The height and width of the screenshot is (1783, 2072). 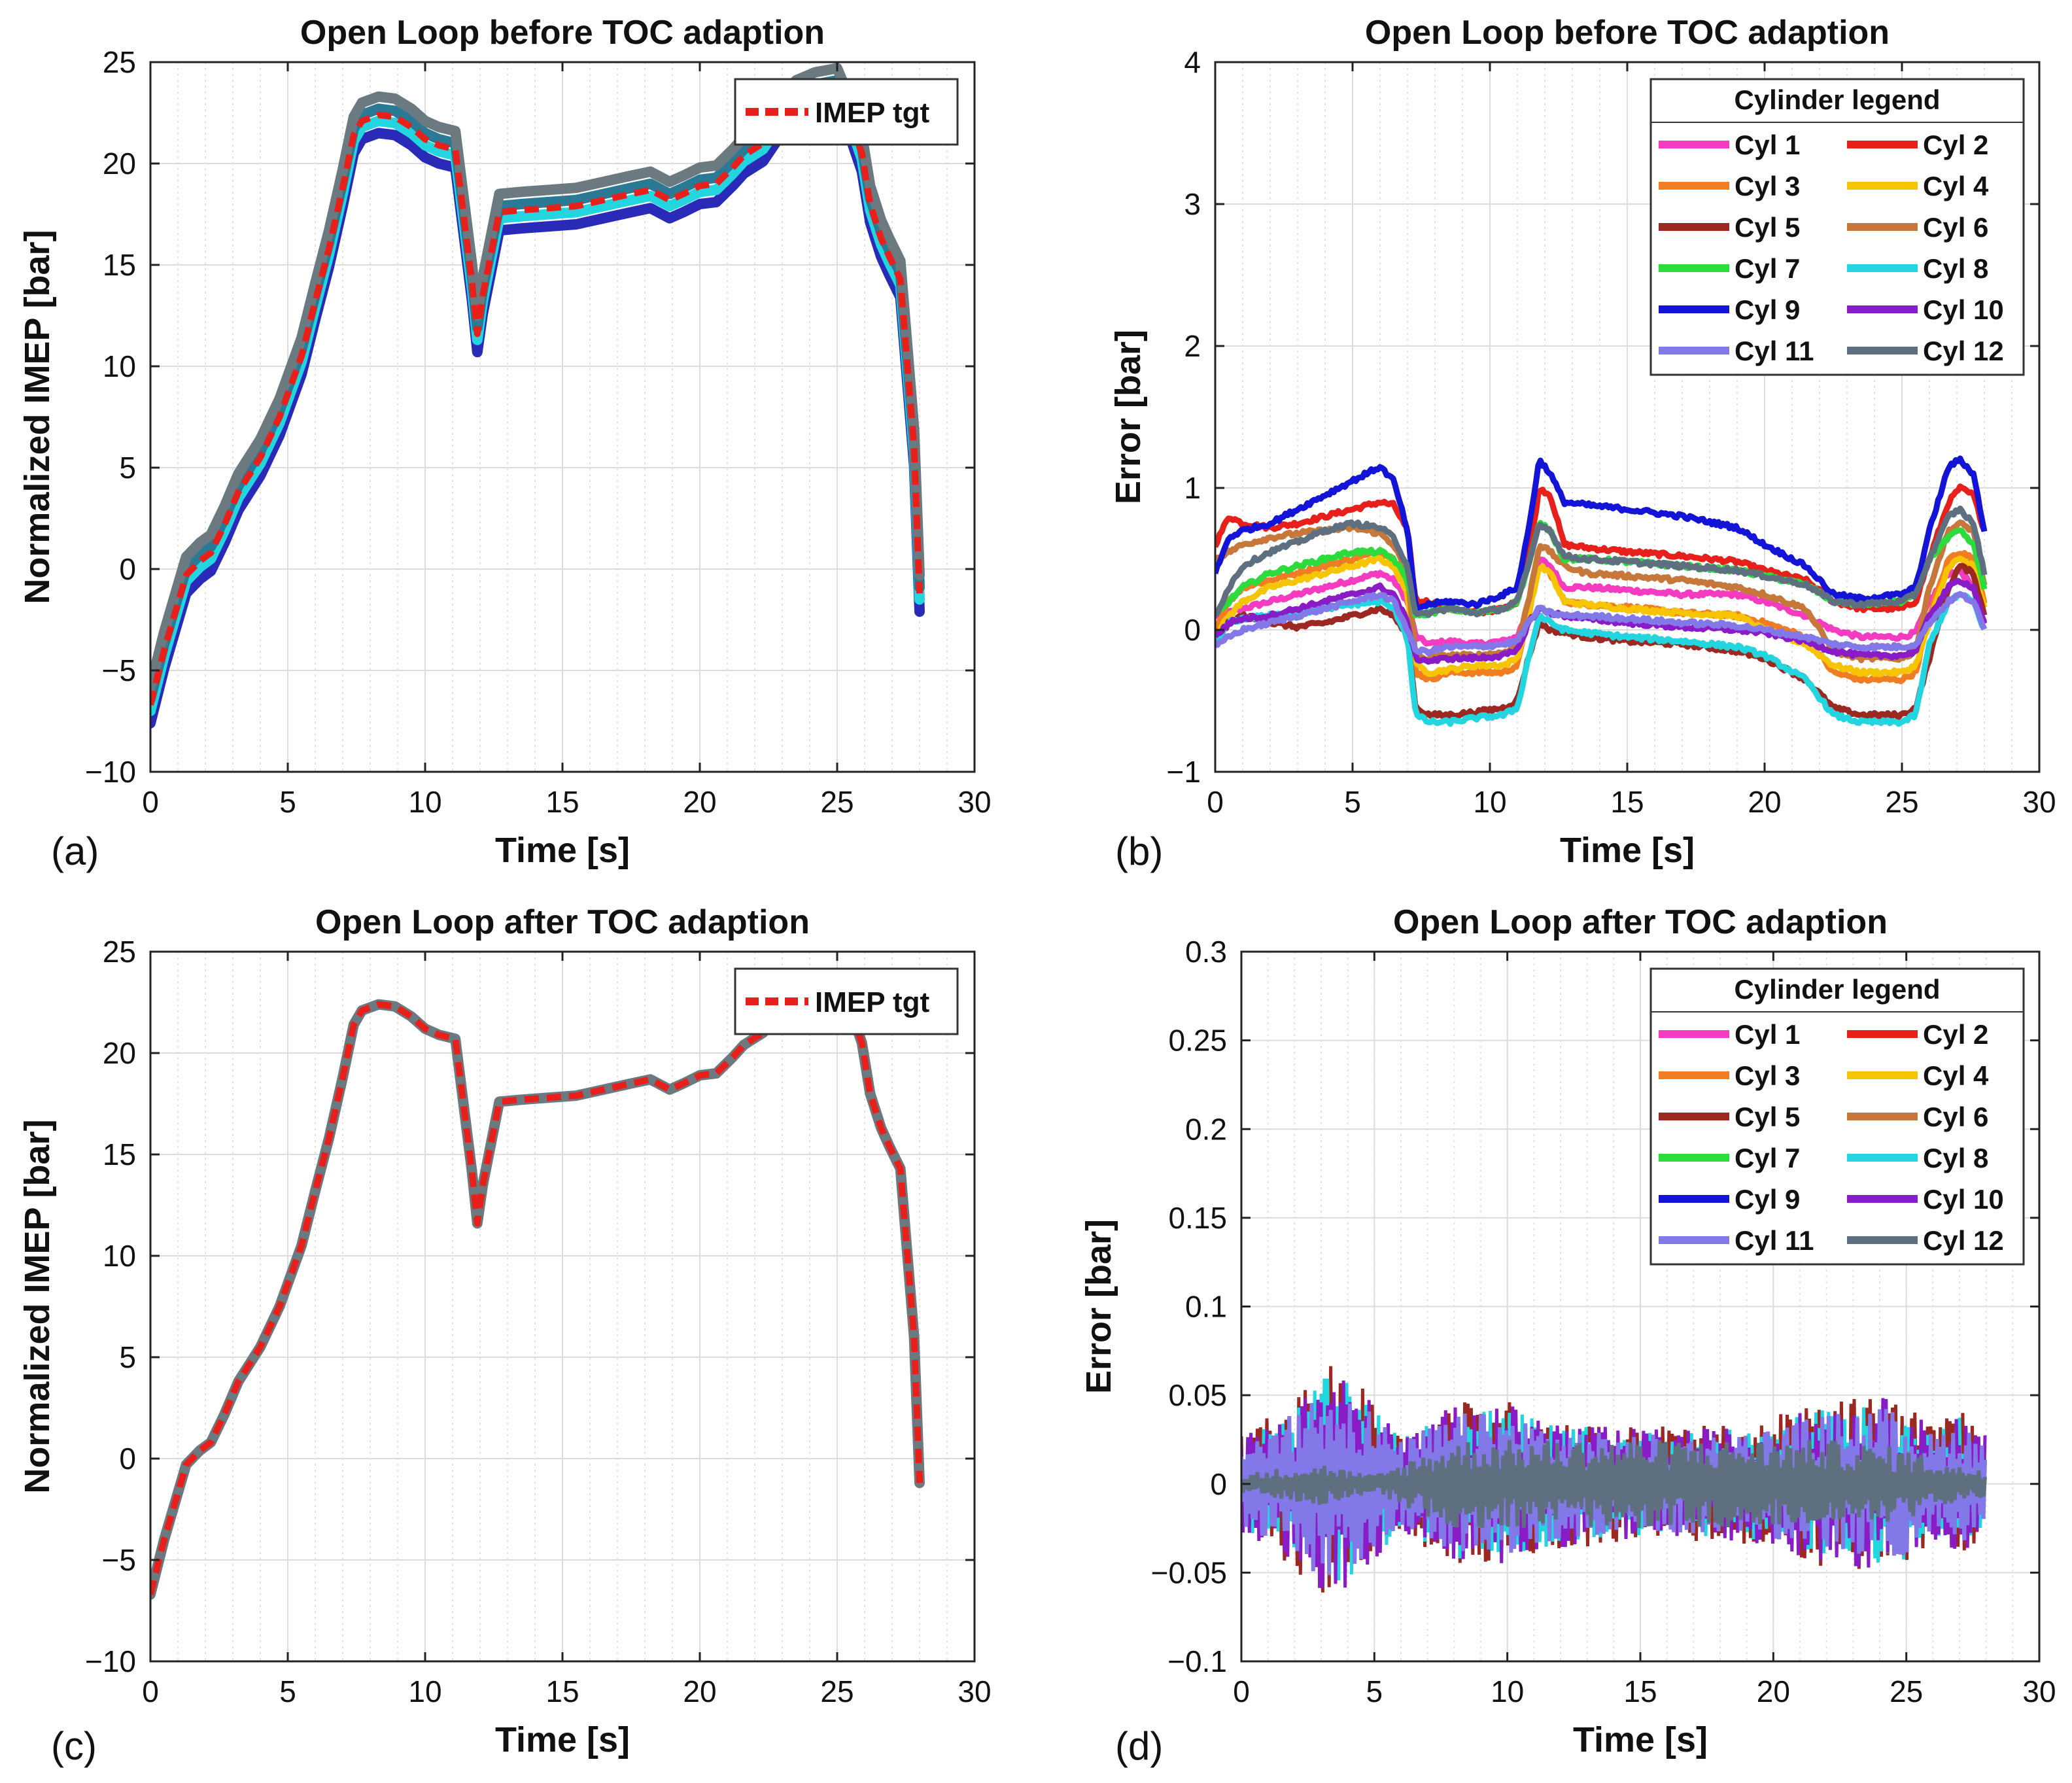 I want to click on y-tick-label: 1, so click(x=1192, y=488).